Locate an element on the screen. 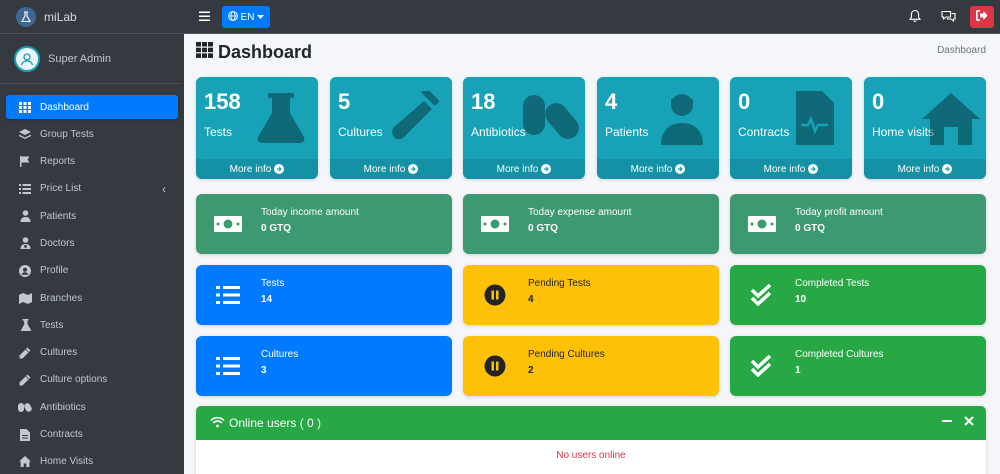 The height and width of the screenshot is (474, 1000). sidebar-item-label: Tests is located at coordinates (52, 325).